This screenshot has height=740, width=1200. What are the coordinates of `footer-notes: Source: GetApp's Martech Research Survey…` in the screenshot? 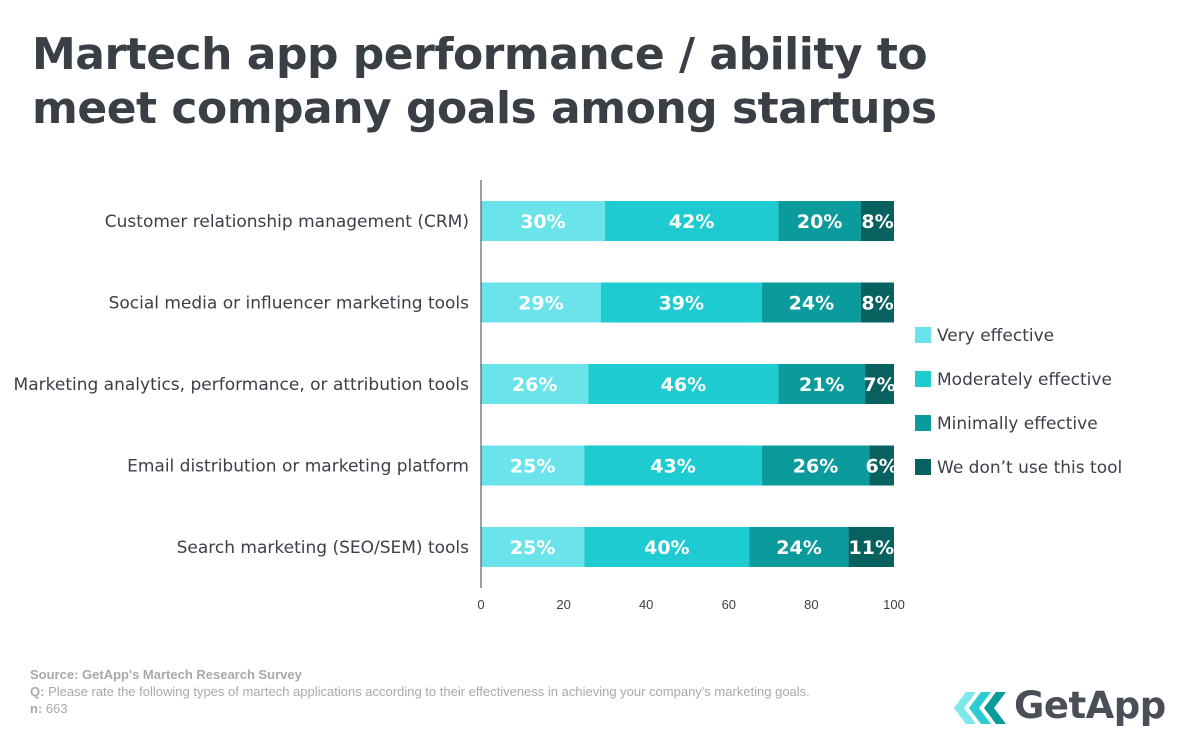 It's located at (440, 691).